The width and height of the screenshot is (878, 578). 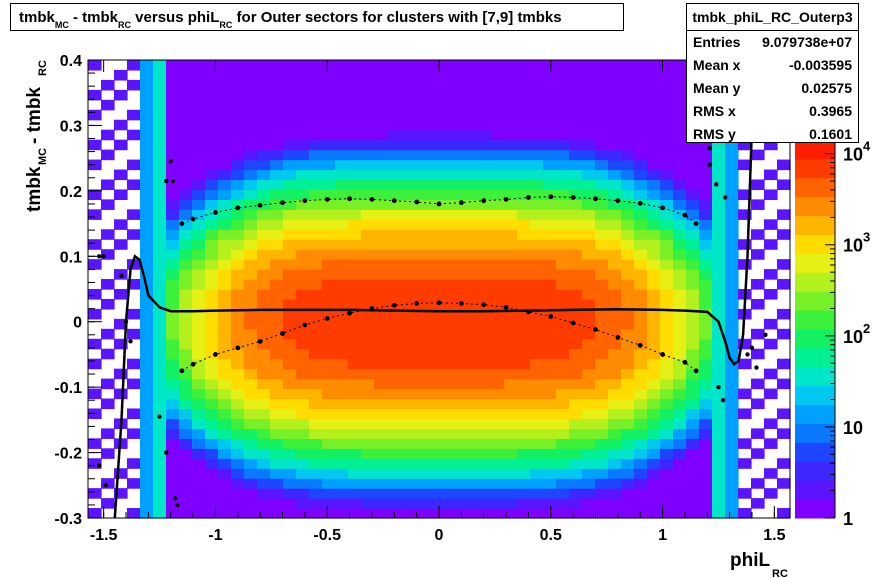 What do you see at coordinates (815, 490) in the screenshot?
I see `color-scale-band` at bounding box center [815, 490].